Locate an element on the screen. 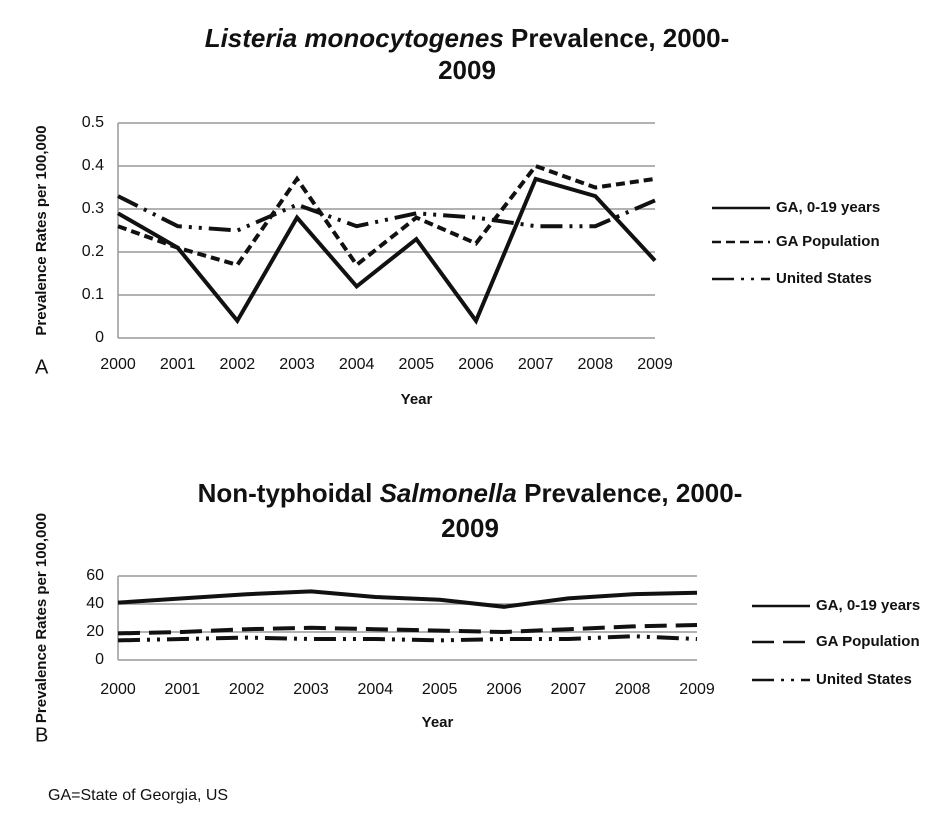  panel-label: A is located at coordinates (42, 367).